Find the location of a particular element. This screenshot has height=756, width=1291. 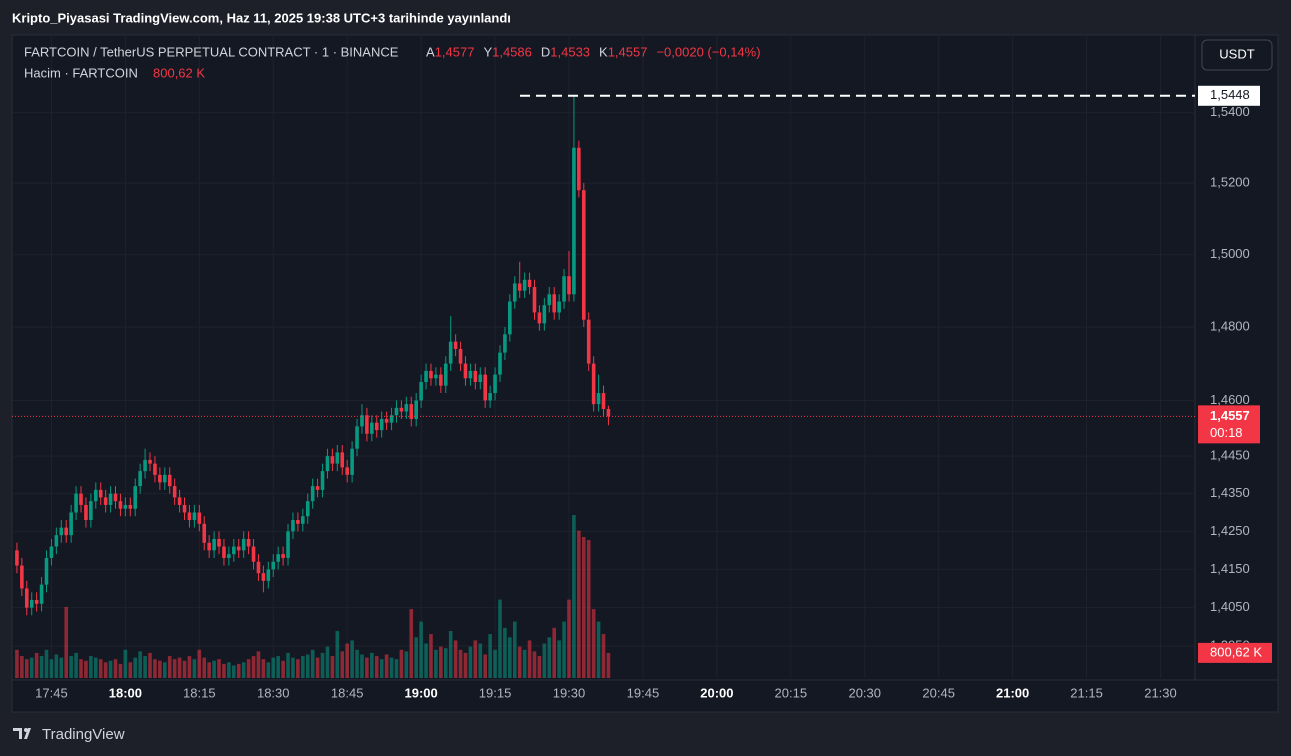

logo-icon is located at coordinates (22, 733).